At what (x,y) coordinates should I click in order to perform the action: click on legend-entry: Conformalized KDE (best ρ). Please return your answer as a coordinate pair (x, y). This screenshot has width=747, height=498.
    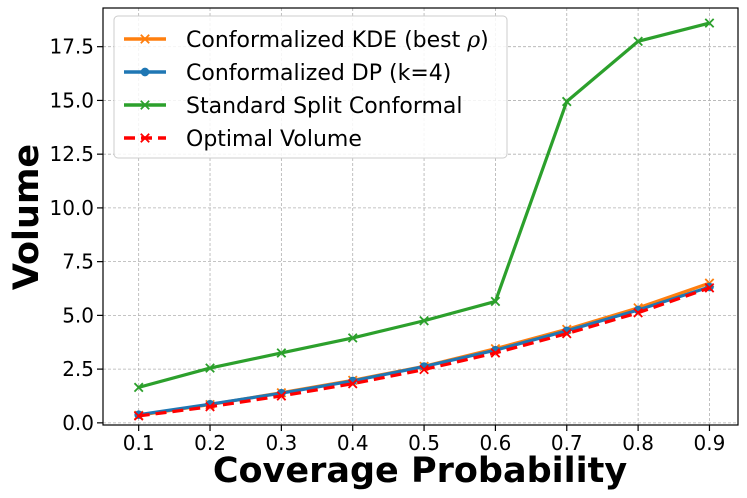
    Looking at the image, I should click on (306, 40).